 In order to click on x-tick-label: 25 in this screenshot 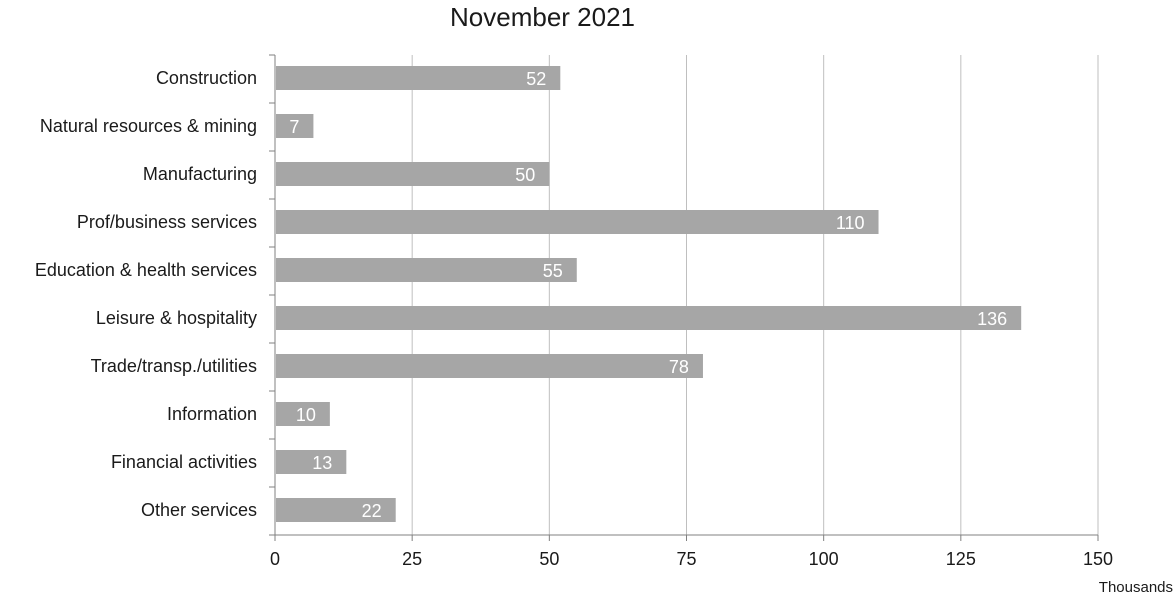, I will do `click(412, 559)`.